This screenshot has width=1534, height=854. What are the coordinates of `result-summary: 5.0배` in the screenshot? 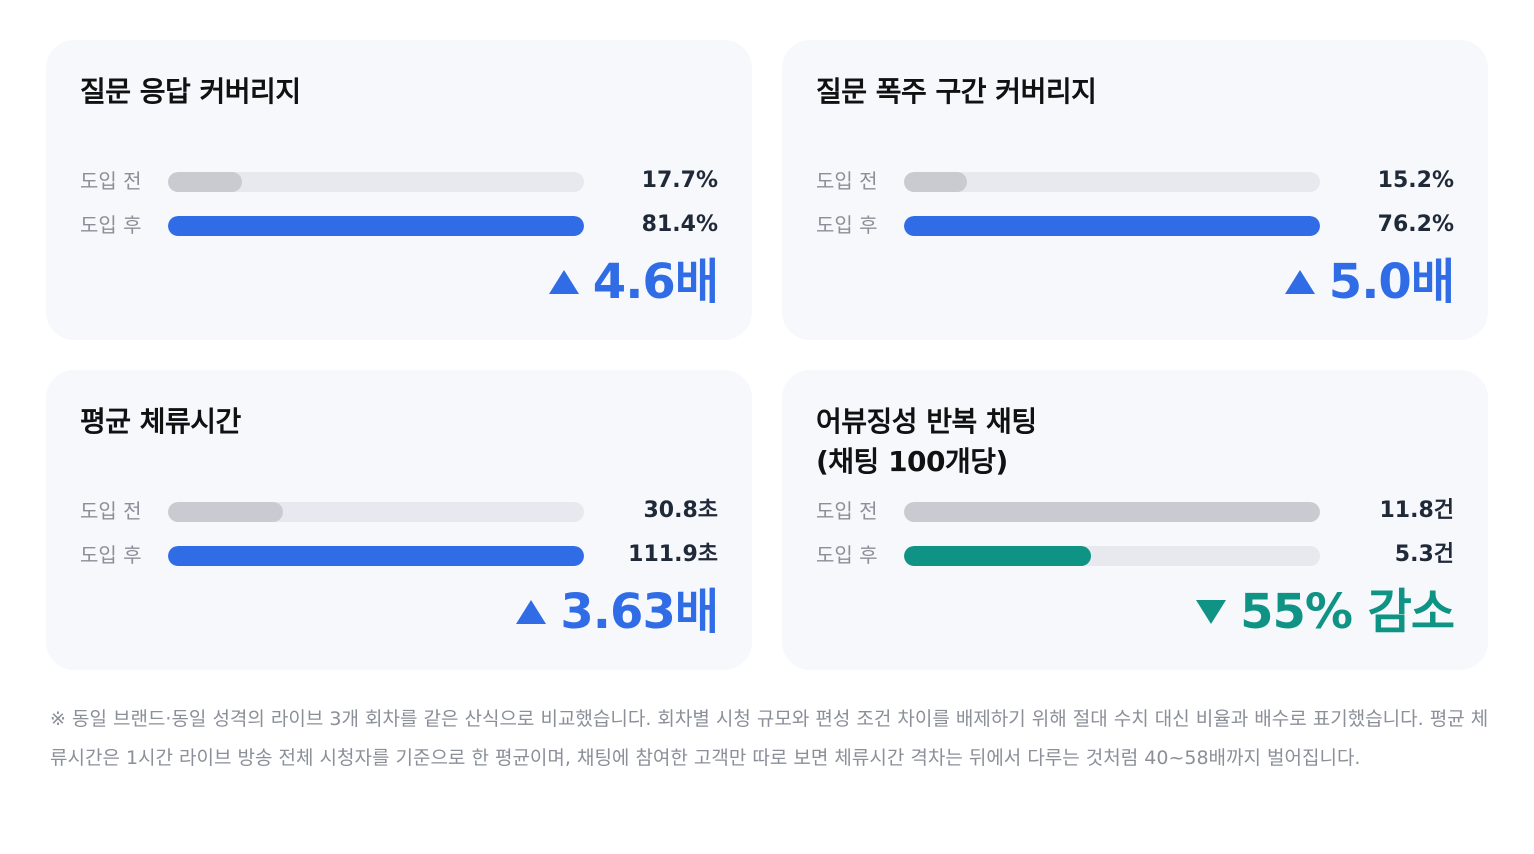 It's located at (1369, 282).